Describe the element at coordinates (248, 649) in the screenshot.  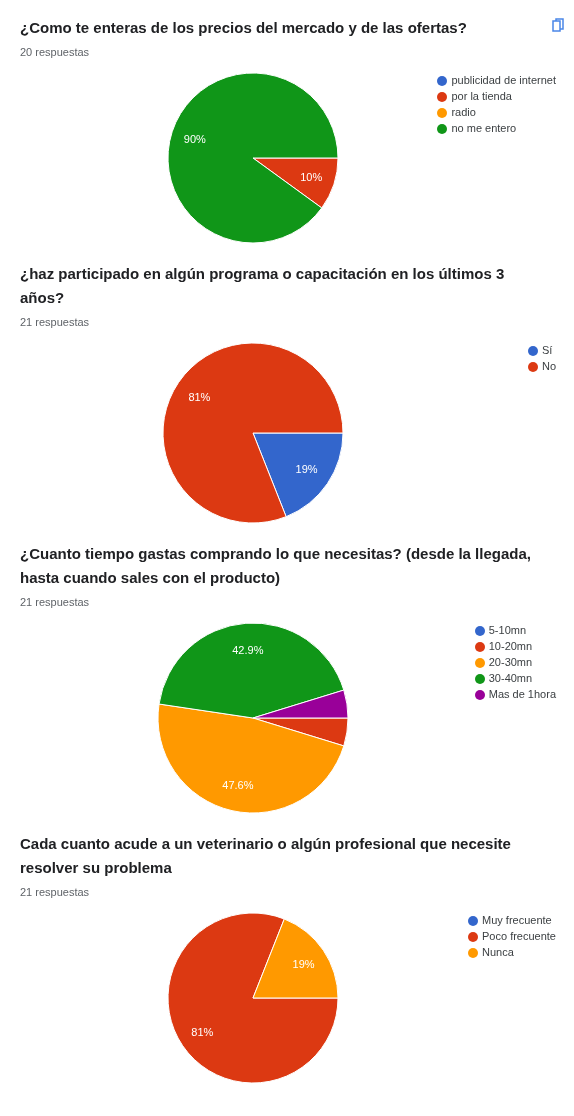
I see `data-label: 42.9%` at that location.